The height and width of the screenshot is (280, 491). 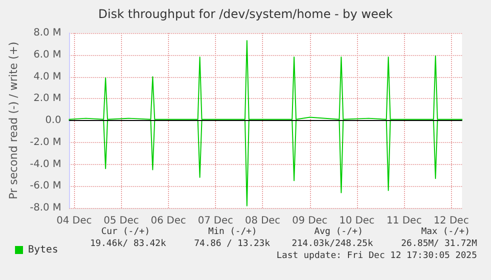 I want to click on y-axis-title: Pr second read (-) / write (+), so click(x=13, y=121).